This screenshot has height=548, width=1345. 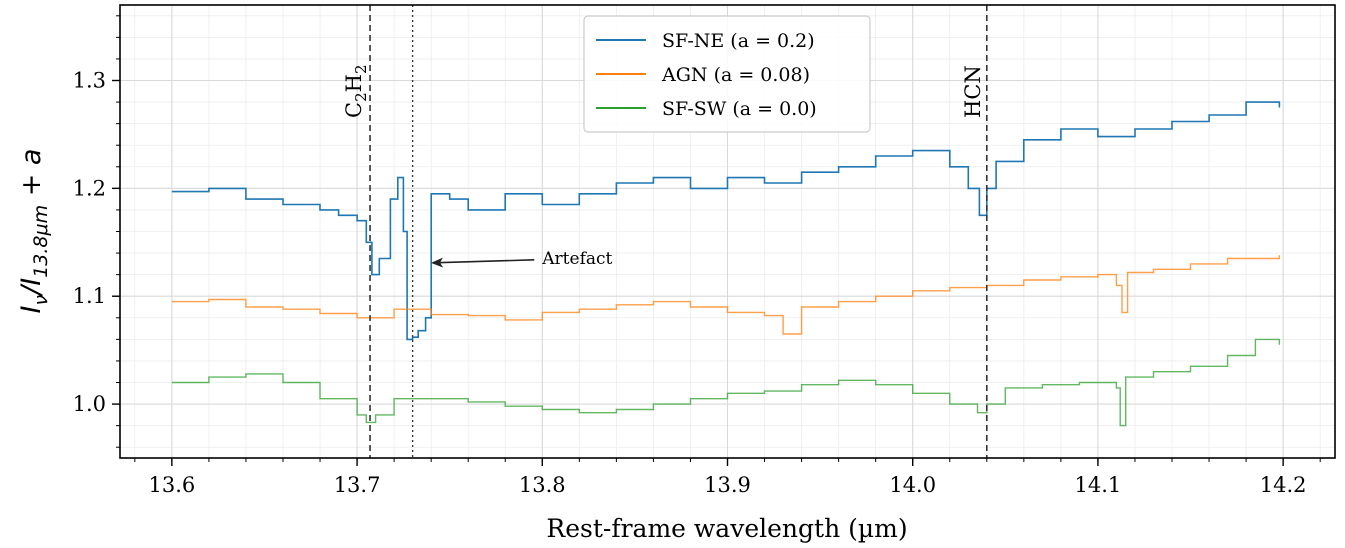 I want to click on x-tick-label: 13.6, so click(x=171, y=485).